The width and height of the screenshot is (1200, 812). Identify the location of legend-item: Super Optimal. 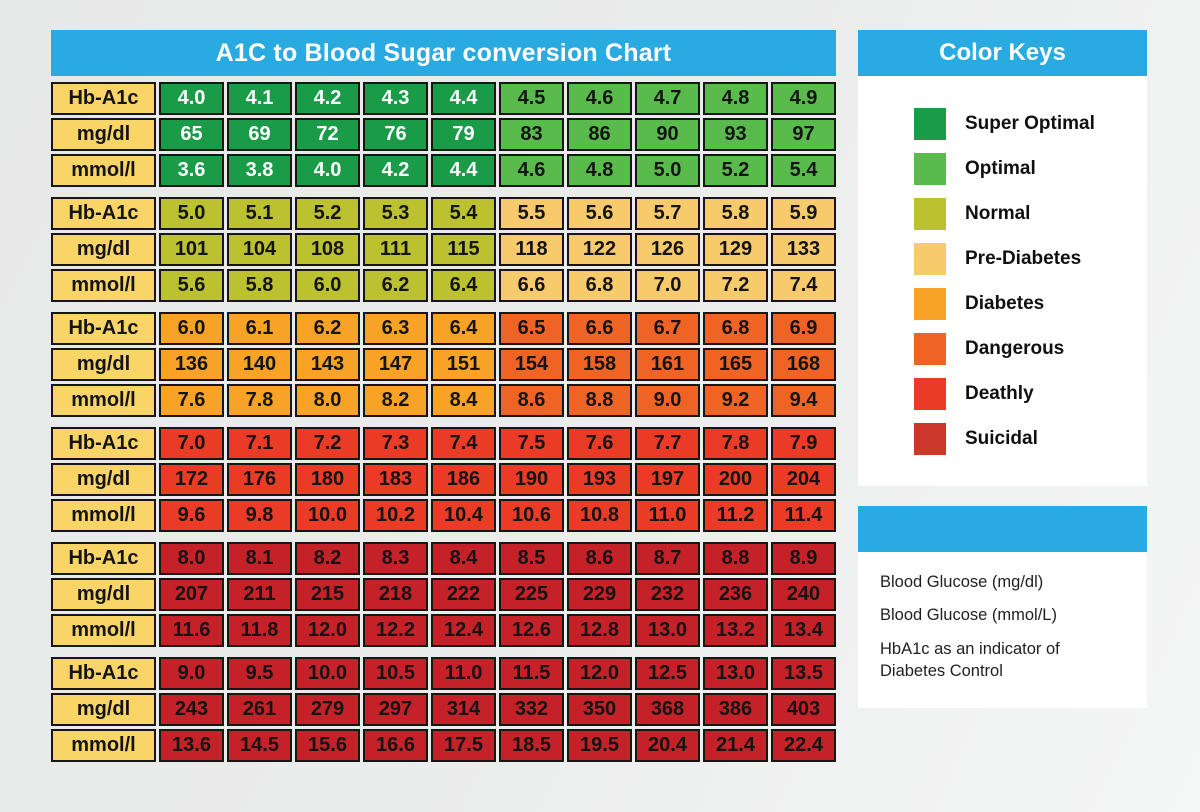
(1025, 123).